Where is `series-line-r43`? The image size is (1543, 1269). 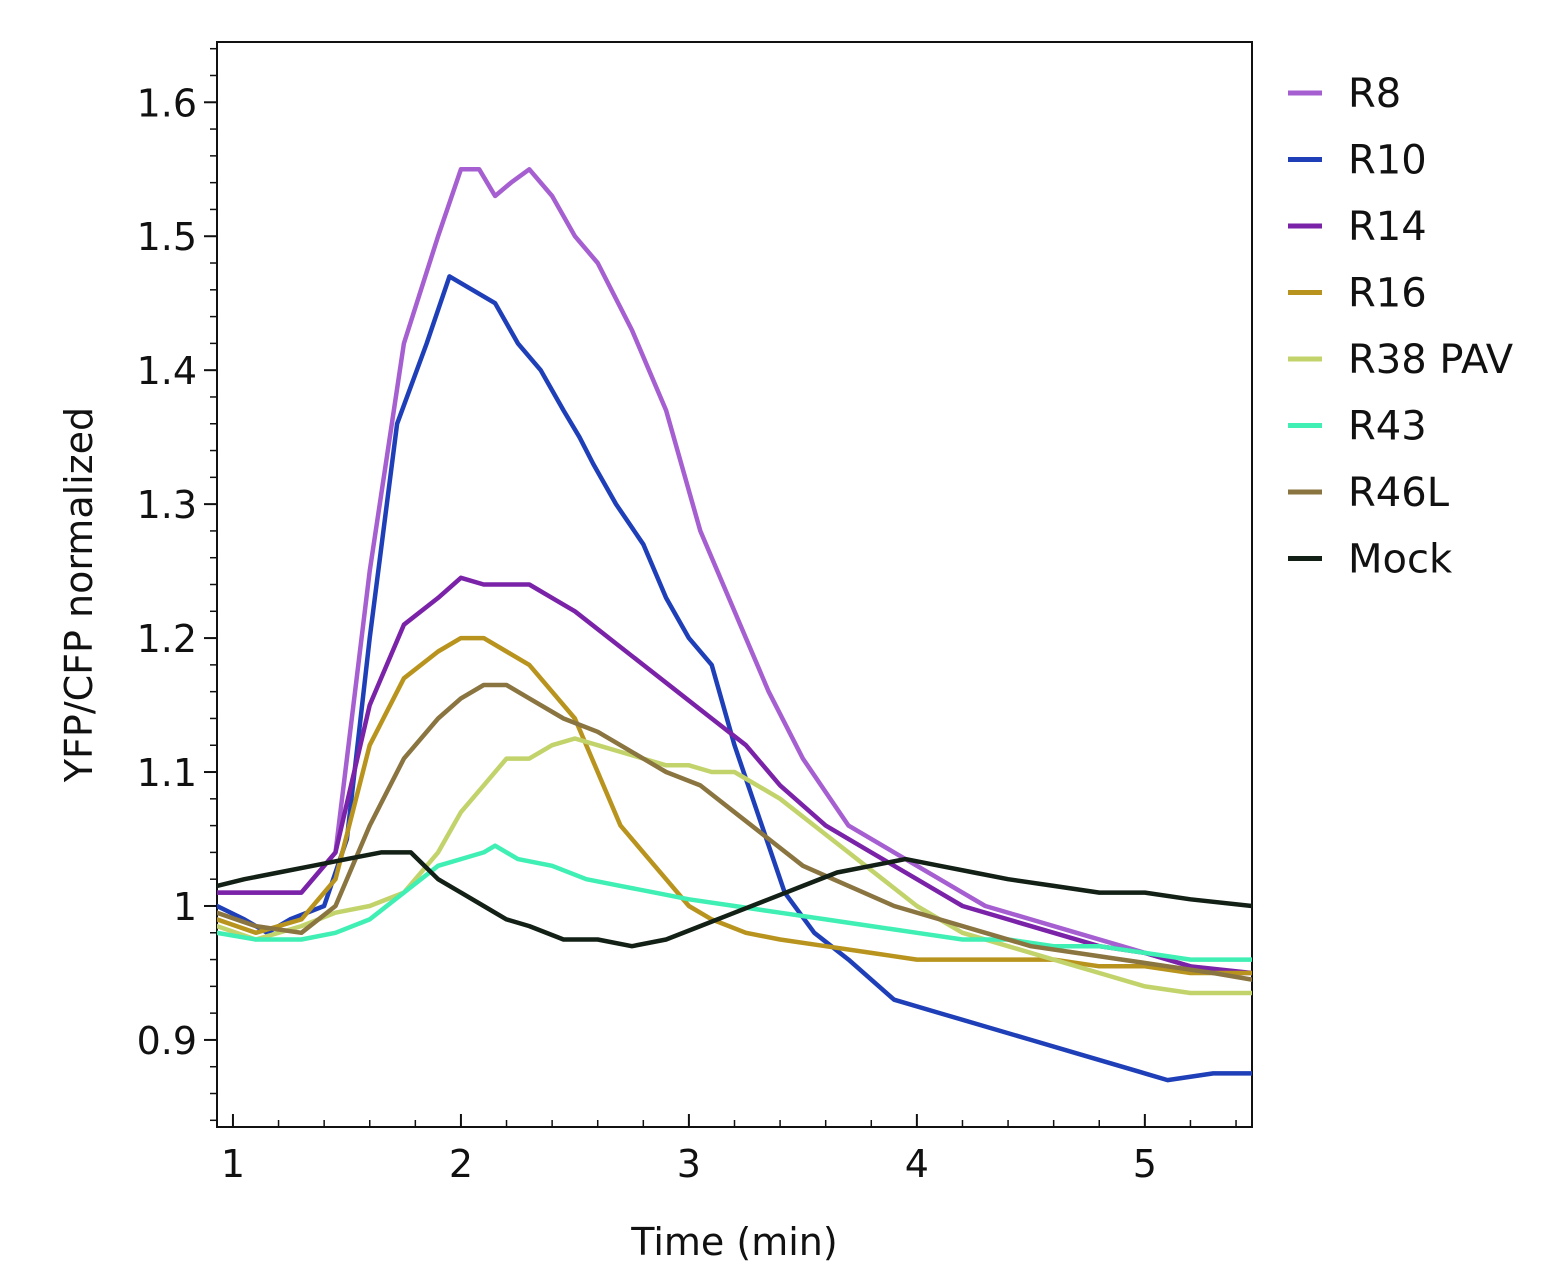 series-line-r43 is located at coordinates (734, 902).